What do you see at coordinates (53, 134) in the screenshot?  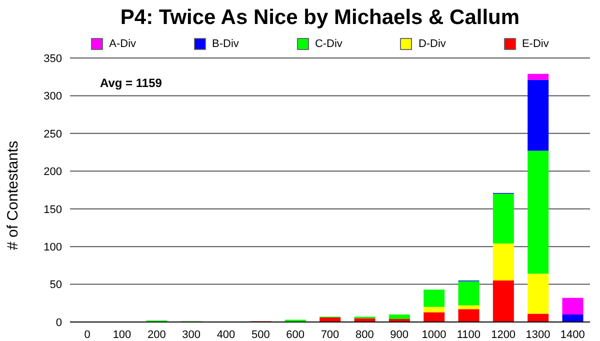 I see `y-tick-label: 250` at bounding box center [53, 134].